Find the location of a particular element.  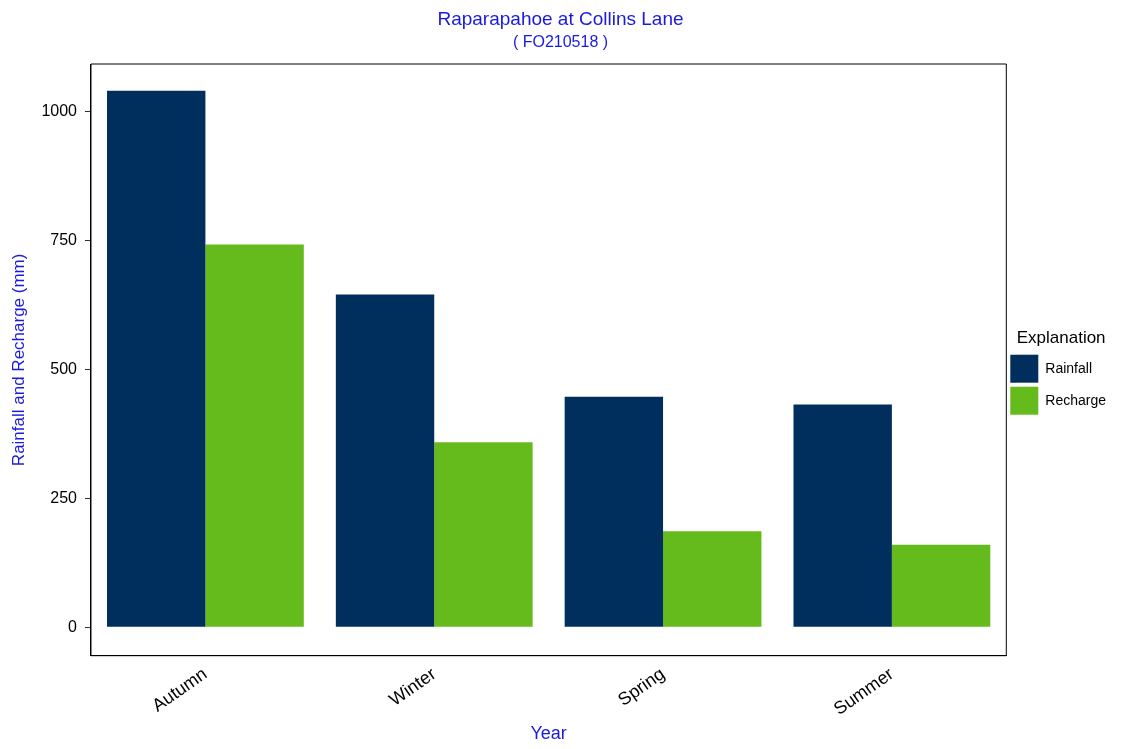

chart-subtitle: ( FO210518 ) is located at coordinates (560, 41).